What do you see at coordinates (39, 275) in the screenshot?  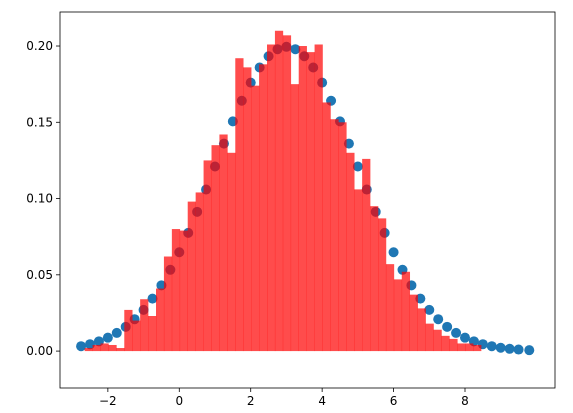 I see `y-tick-label: 0.05` at bounding box center [39, 275].